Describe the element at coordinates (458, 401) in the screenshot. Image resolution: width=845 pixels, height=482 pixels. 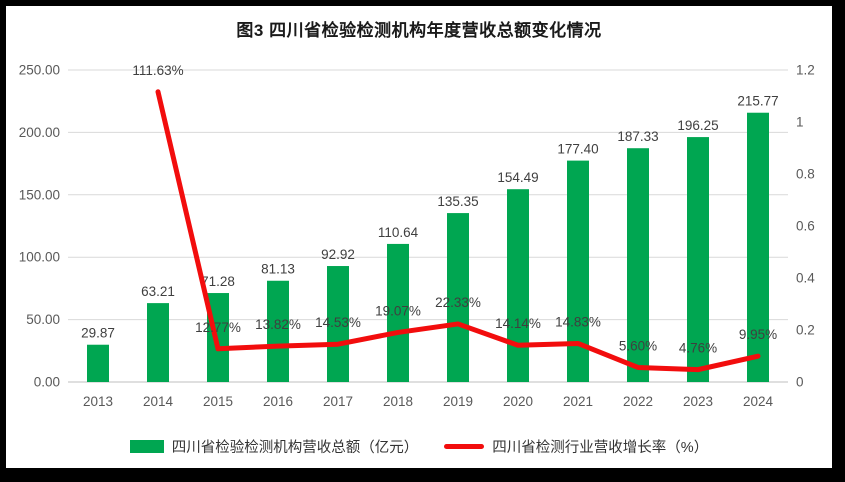
I see `x-axis-label: 2019` at that location.